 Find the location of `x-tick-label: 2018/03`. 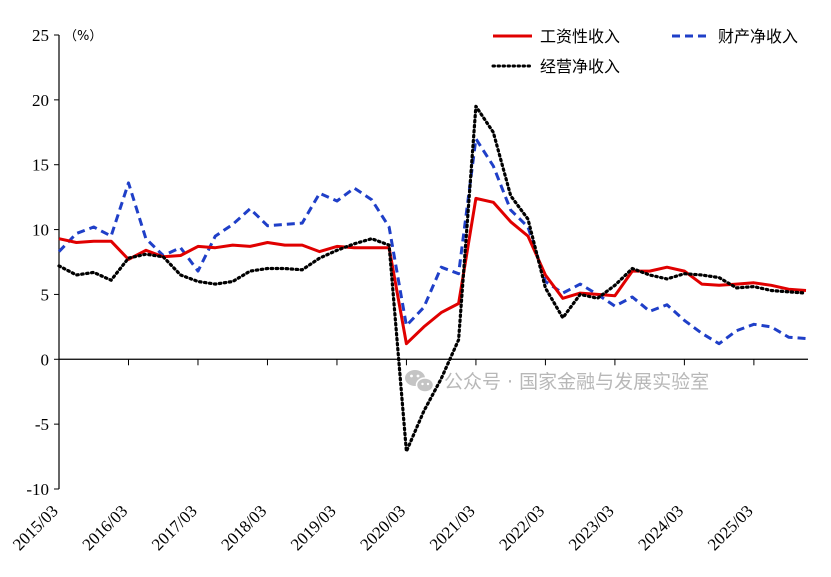

x-tick-label: 2018/03 is located at coordinates (243, 527).